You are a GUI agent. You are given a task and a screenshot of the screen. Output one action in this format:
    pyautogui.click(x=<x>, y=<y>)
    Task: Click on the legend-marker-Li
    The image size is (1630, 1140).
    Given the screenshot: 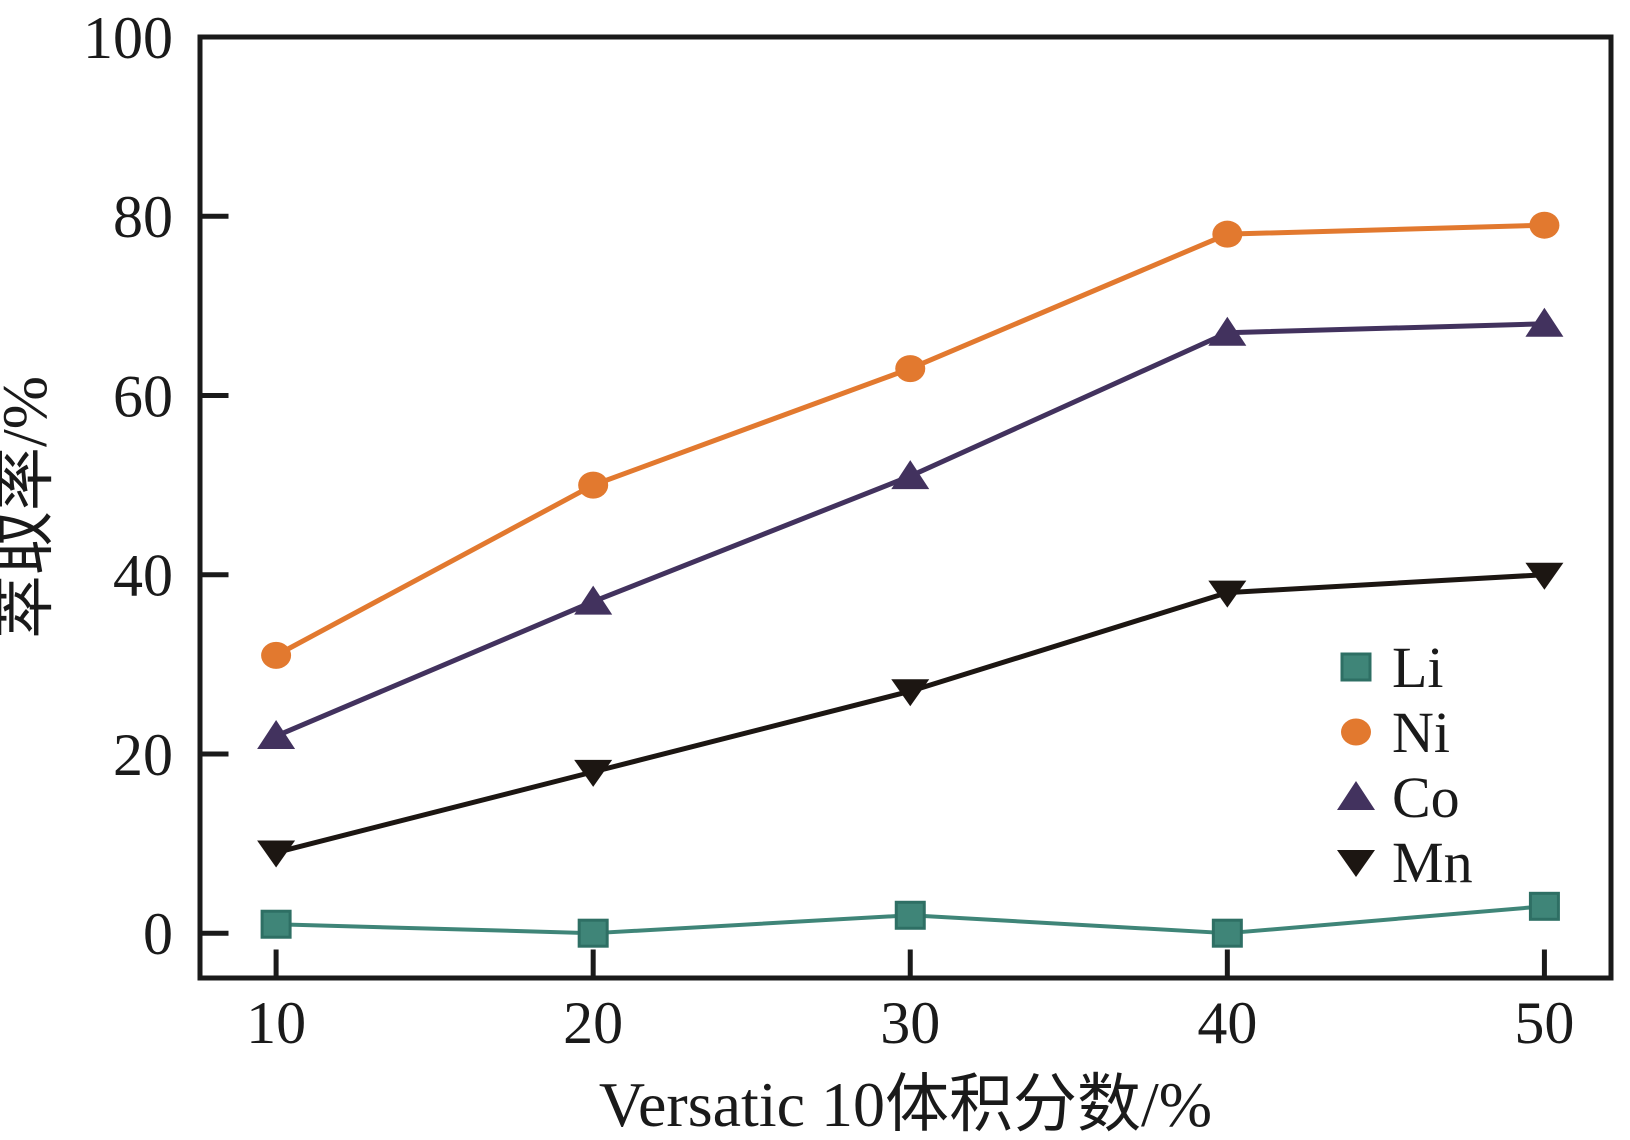 What is the action you would take?
    pyautogui.click(x=1356, y=667)
    